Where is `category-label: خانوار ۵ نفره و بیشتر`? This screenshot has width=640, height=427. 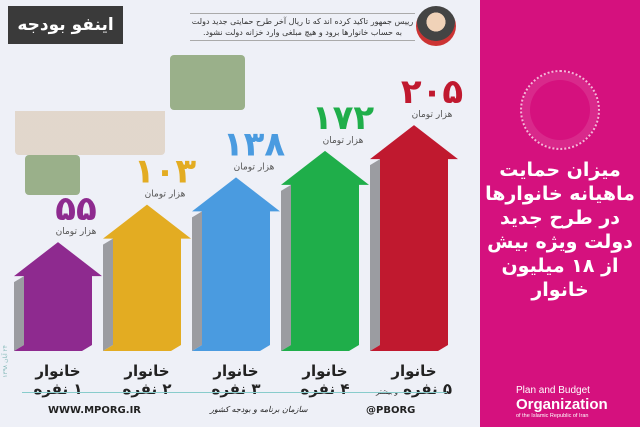 category-label: خانوار ۵ نفره و بیشتر is located at coordinates (414, 380).